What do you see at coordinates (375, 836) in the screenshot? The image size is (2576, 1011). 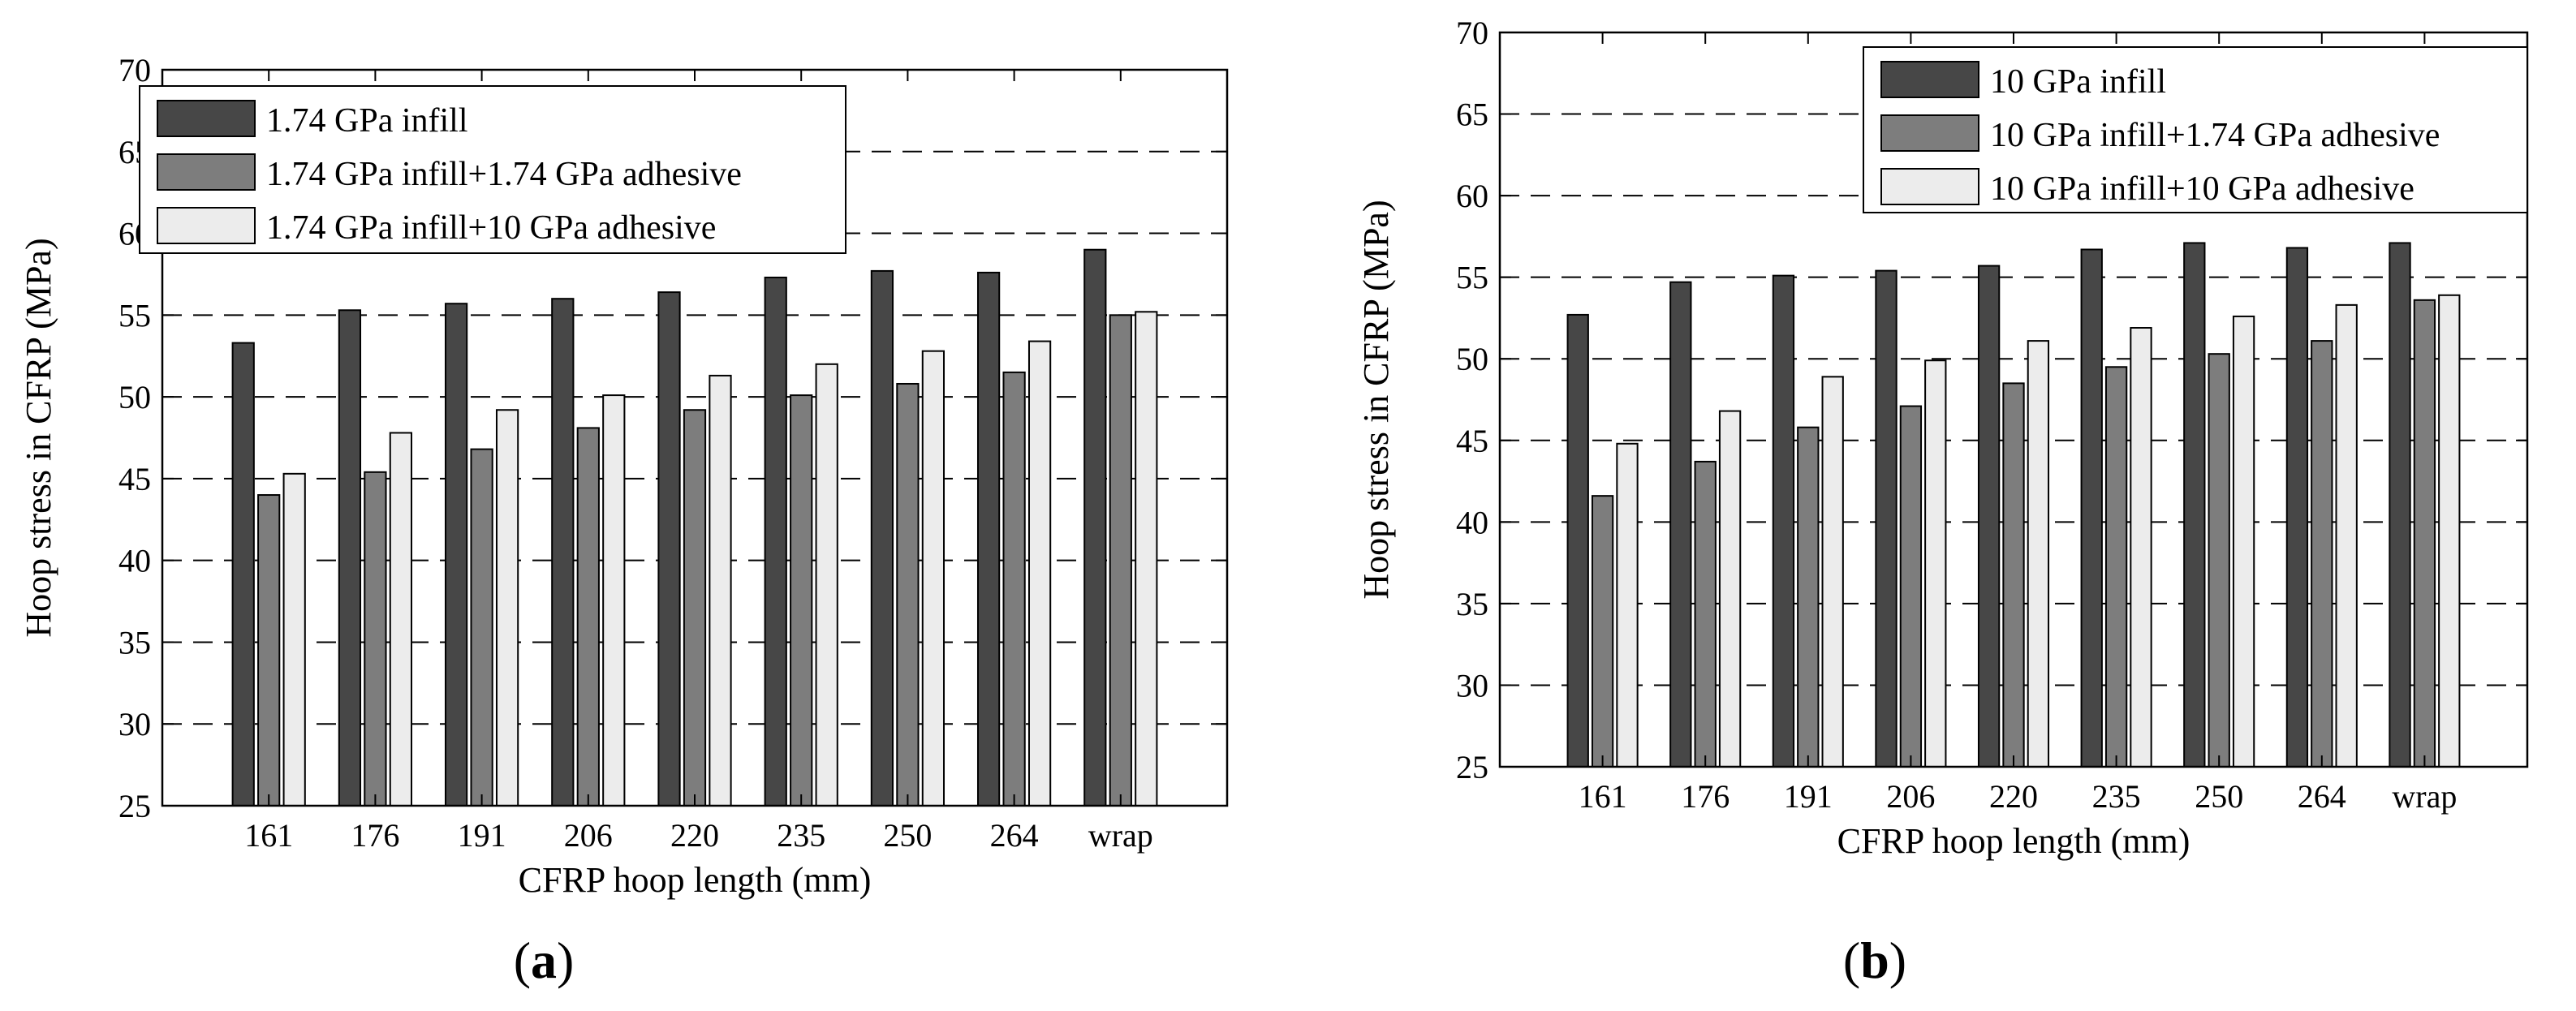 I see `x-tick-label: 176` at bounding box center [375, 836].